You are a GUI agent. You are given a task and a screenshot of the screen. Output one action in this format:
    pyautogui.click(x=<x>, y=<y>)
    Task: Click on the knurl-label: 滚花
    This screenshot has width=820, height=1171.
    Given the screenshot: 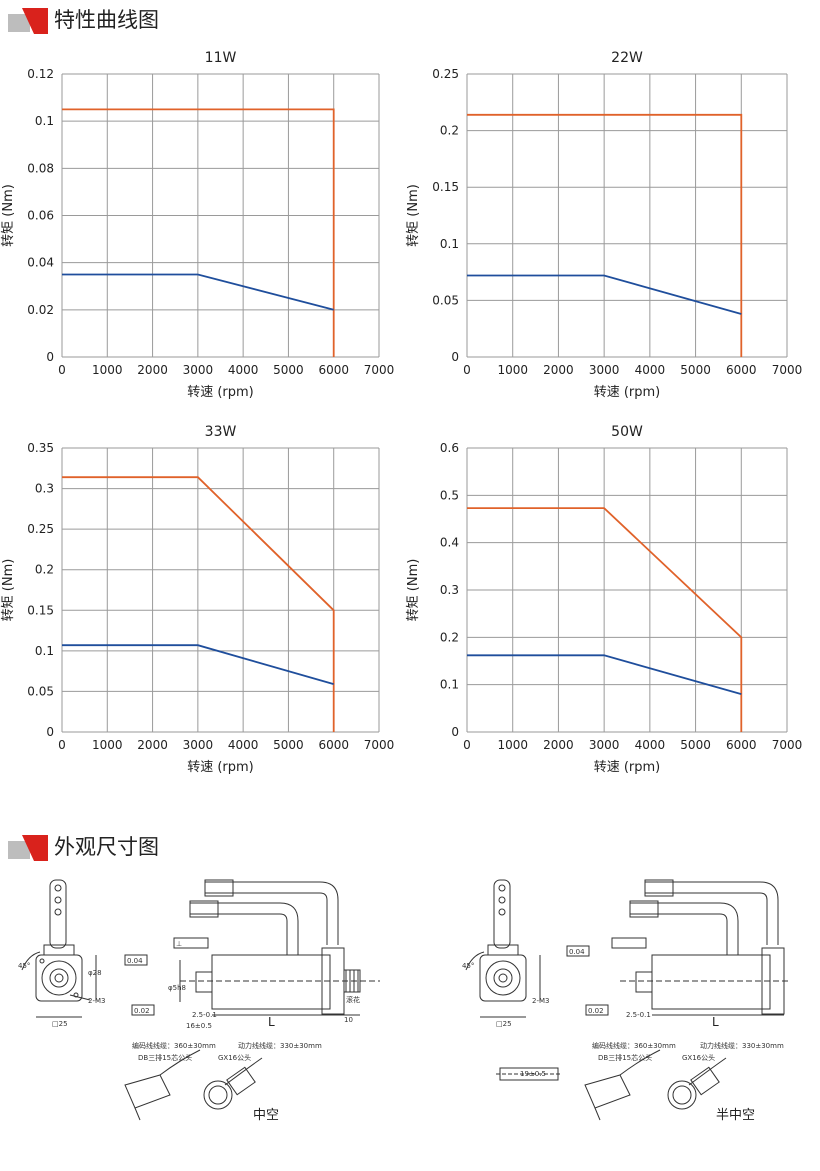 What is the action you would take?
    pyautogui.click(x=353, y=999)
    